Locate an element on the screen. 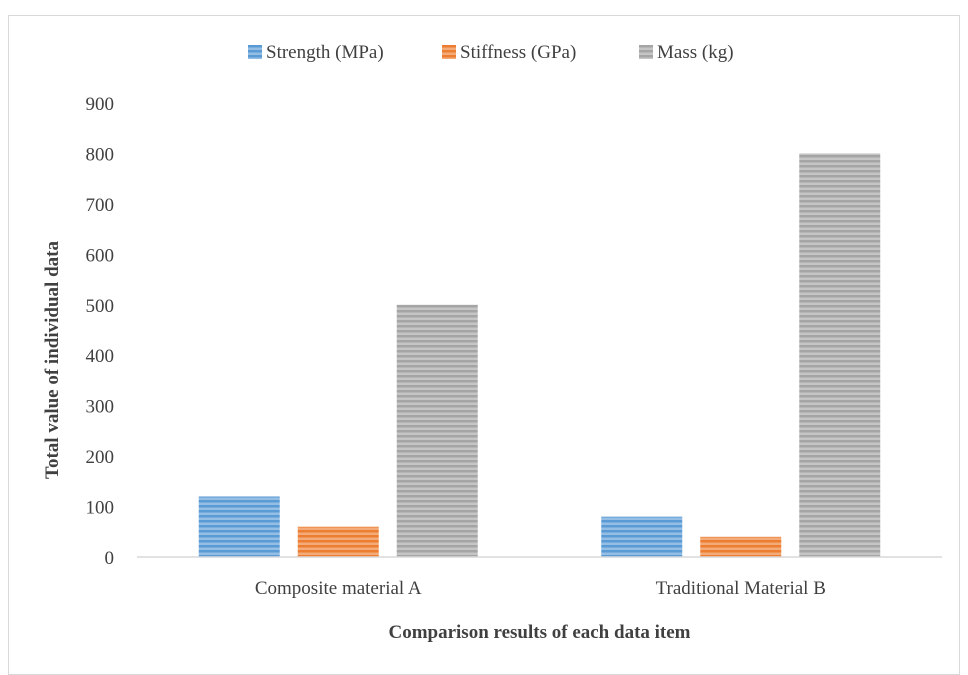 The image size is (968, 675). legend-item: Strength (MPa) is located at coordinates (316, 52).